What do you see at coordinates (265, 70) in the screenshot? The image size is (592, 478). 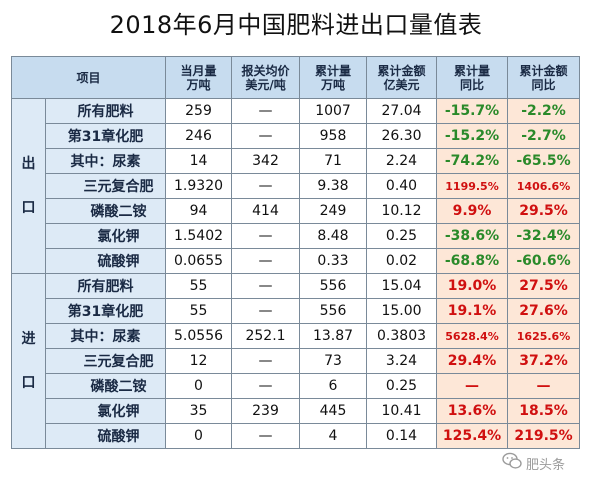 I see `header-avg-price-line1: 报关均价` at bounding box center [265, 70].